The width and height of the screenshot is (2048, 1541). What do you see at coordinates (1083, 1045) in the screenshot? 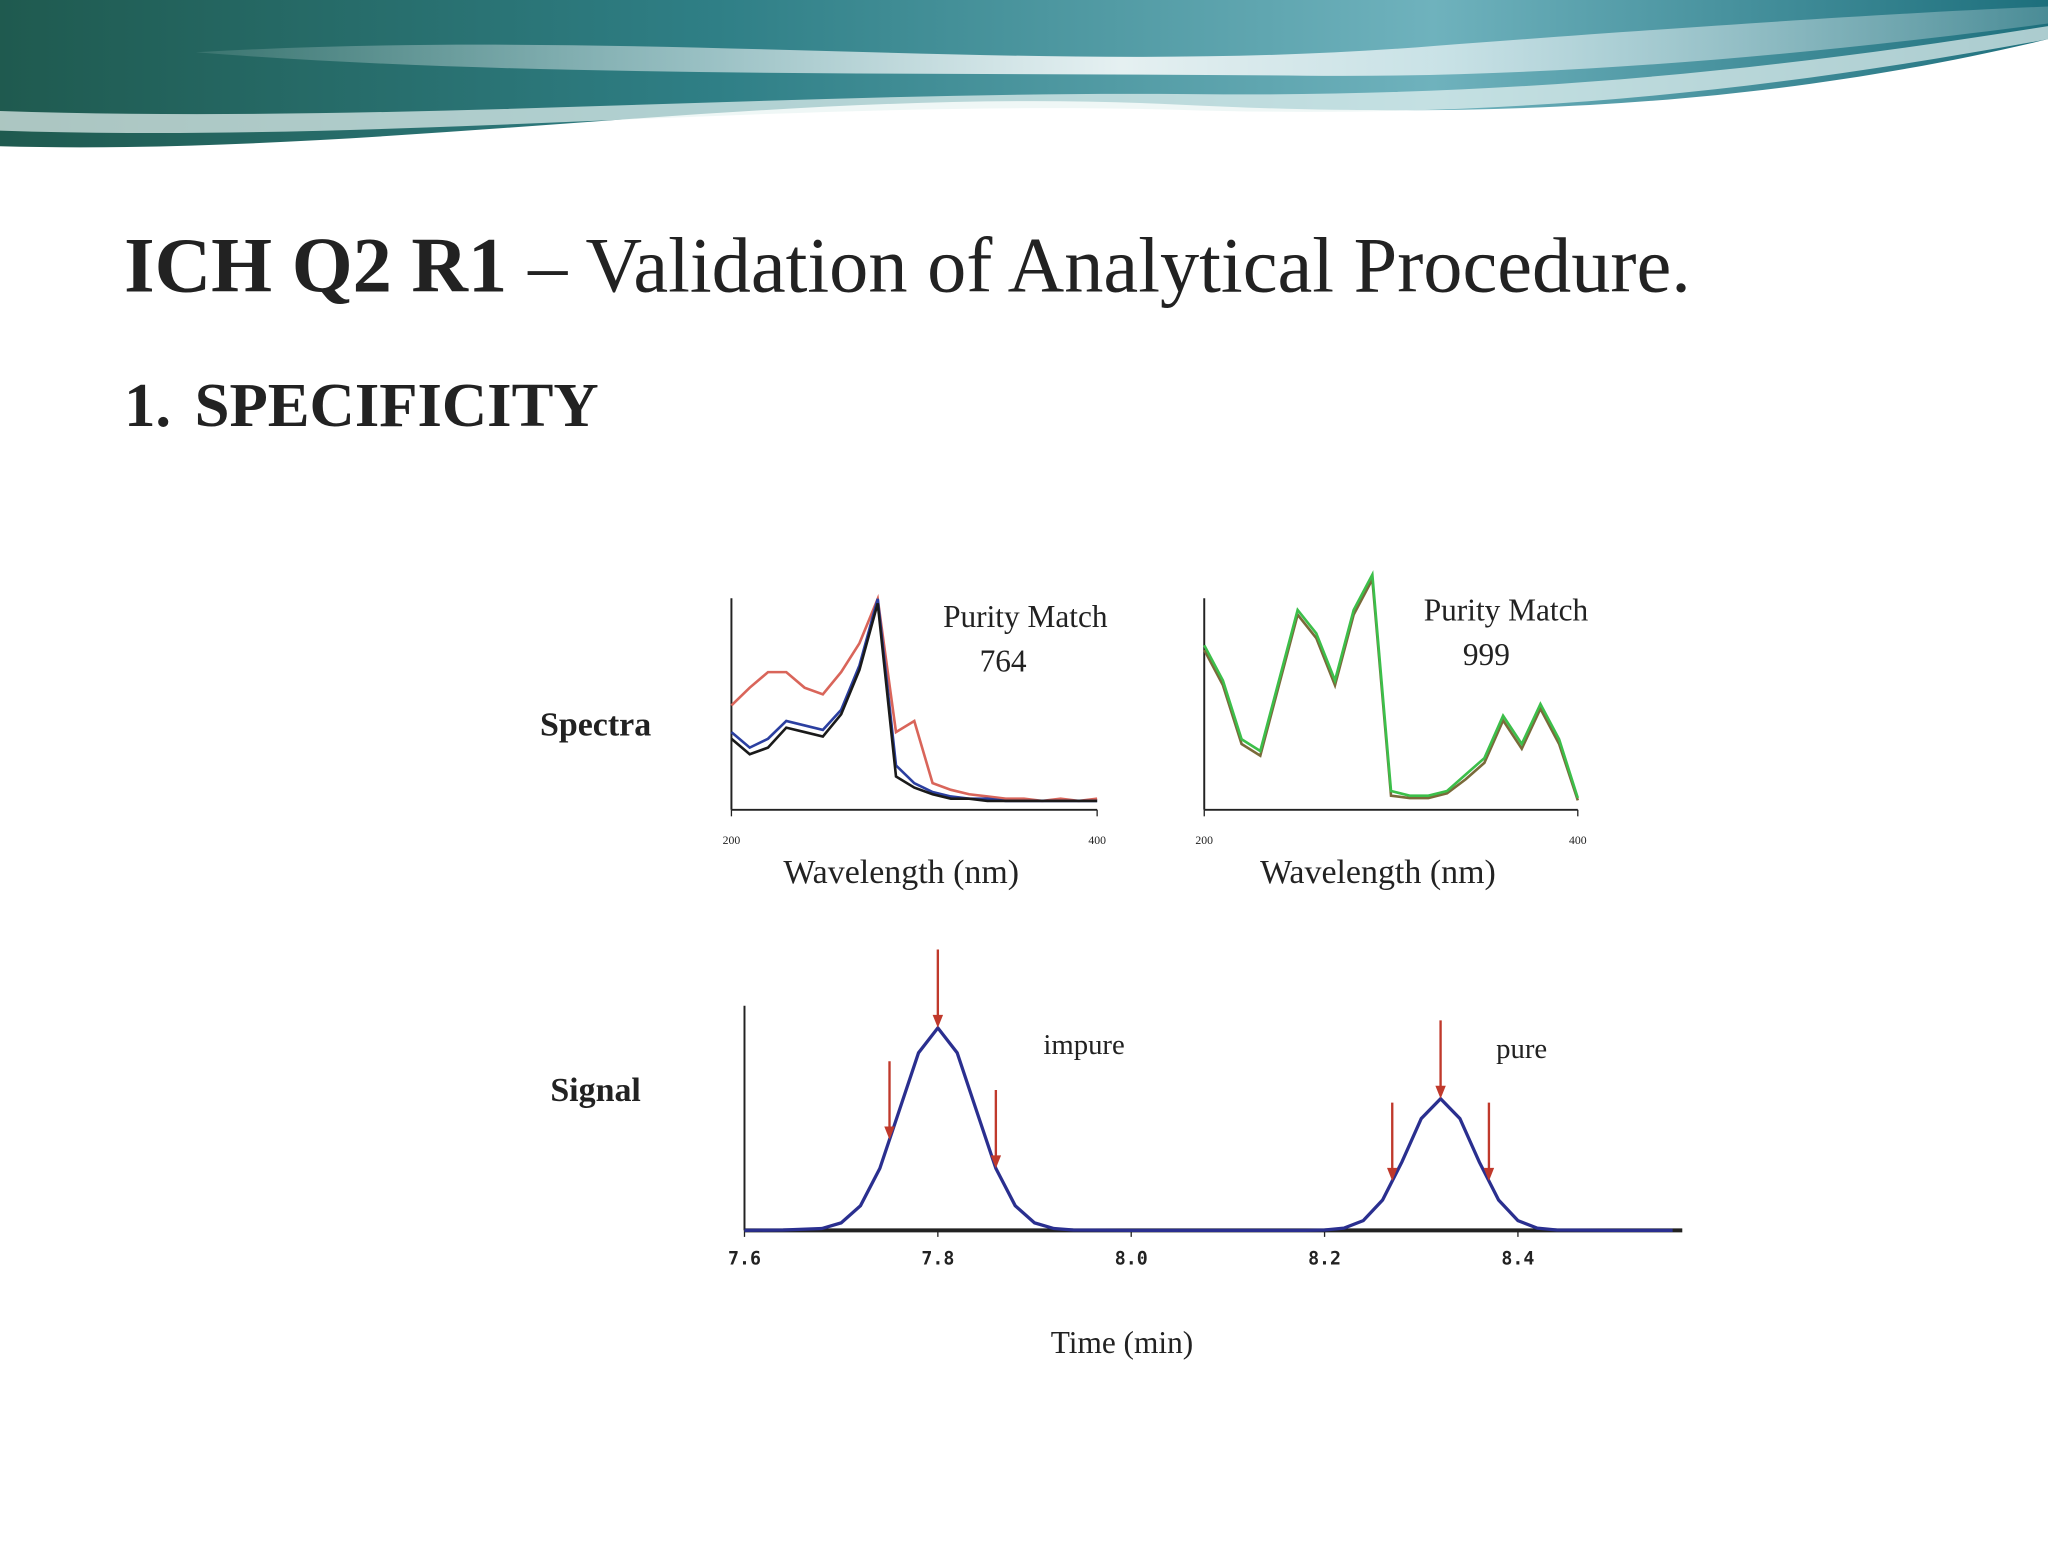
I see `annotation: impure` at bounding box center [1083, 1045].